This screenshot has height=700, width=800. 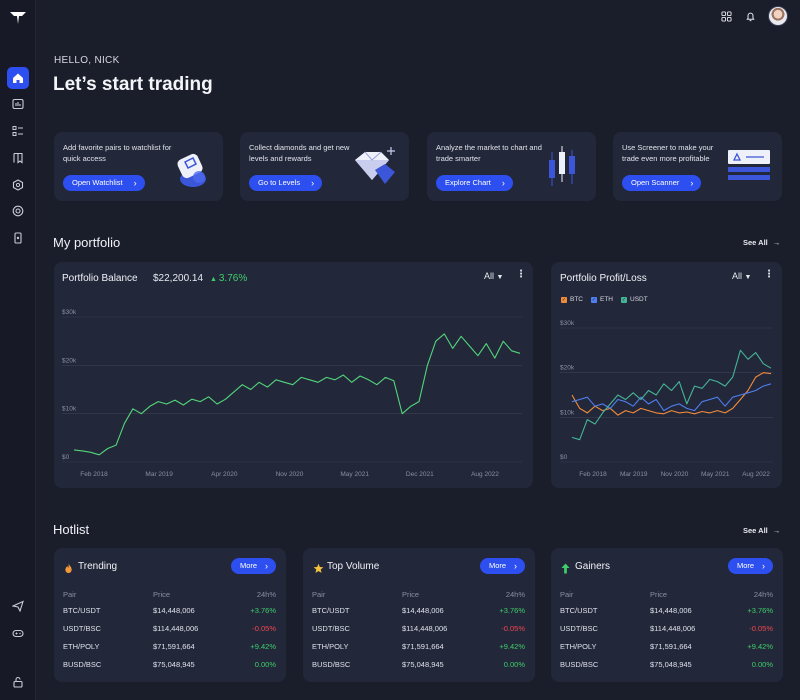 I want to click on logo-icon, so click(x=18, y=18).